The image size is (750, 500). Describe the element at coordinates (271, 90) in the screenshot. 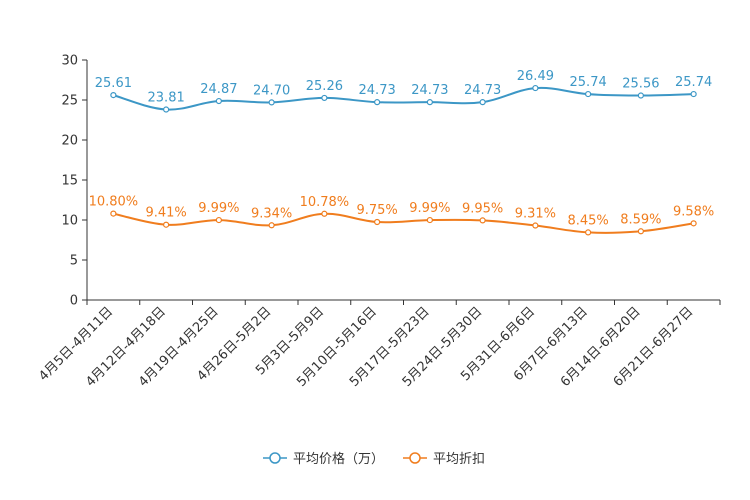

I see `data-label: 24.70` at that location.